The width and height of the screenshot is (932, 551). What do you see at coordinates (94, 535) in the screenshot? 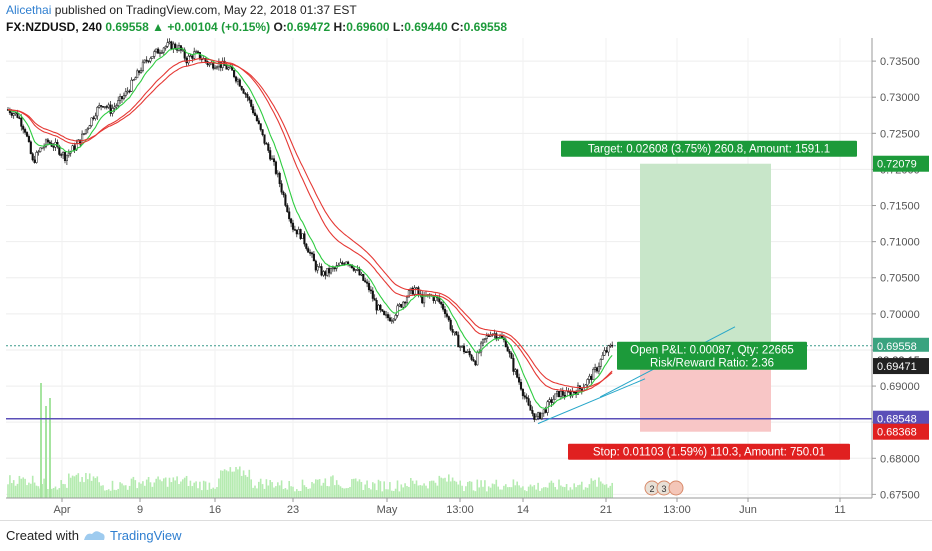
I see `tradingview-logo-icon` at bounding box center [94, 535].